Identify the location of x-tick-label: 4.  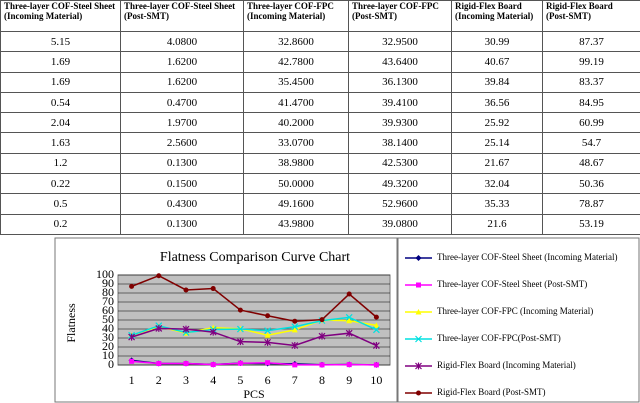
(213, 380).